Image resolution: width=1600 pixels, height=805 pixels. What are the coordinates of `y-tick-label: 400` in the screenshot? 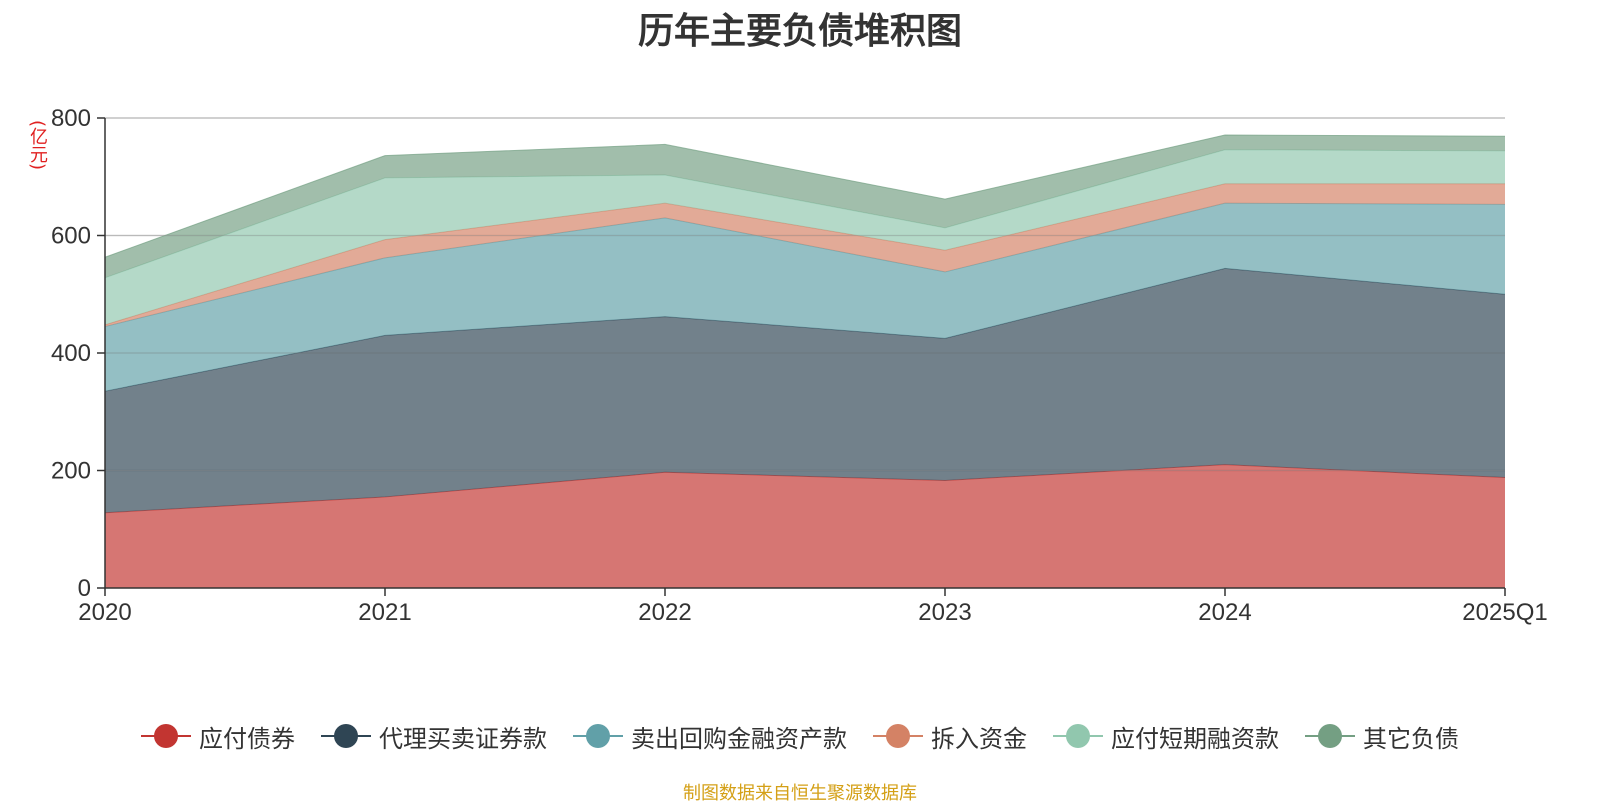 It's located at (71, 353).